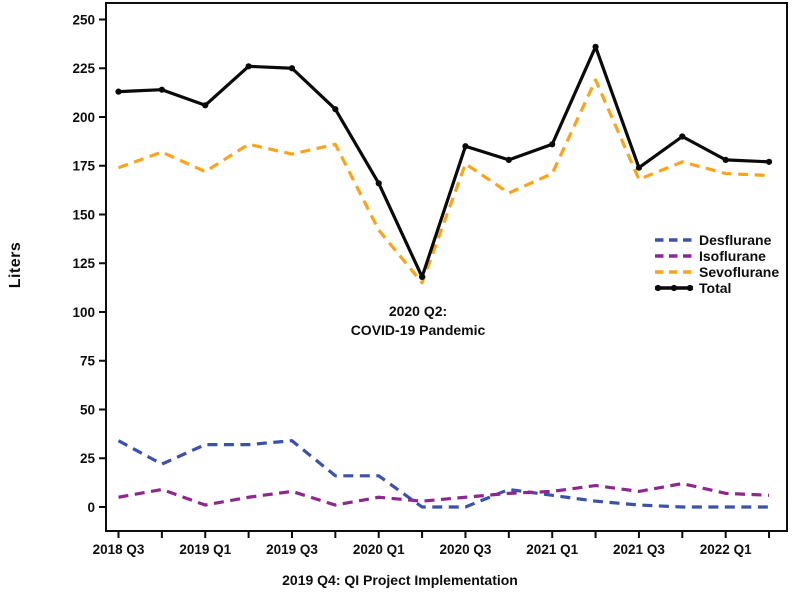 The width and height of the screenshot is (800, 593). What do you see at coordinates (83, 117) in the screenshot?
I see `y-tick-label: 200` at bounding box center [83, 117].